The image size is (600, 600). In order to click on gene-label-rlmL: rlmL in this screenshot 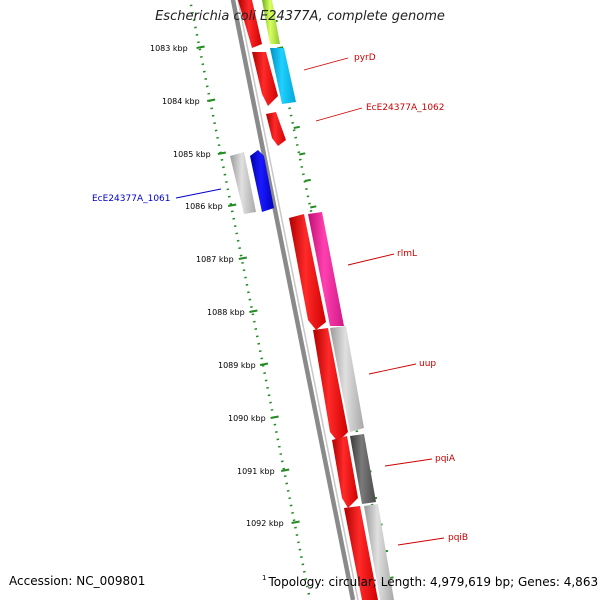, I will do `click(407, 254)`.